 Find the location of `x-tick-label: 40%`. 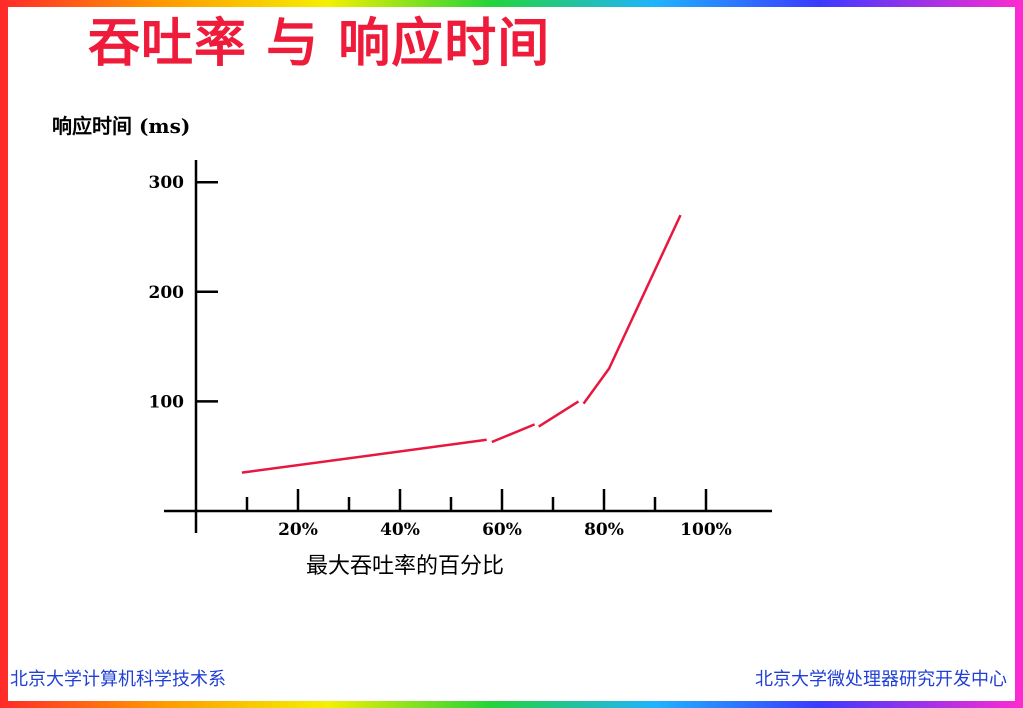

x-tick-label: 40% is located at coordinates (400, 530).